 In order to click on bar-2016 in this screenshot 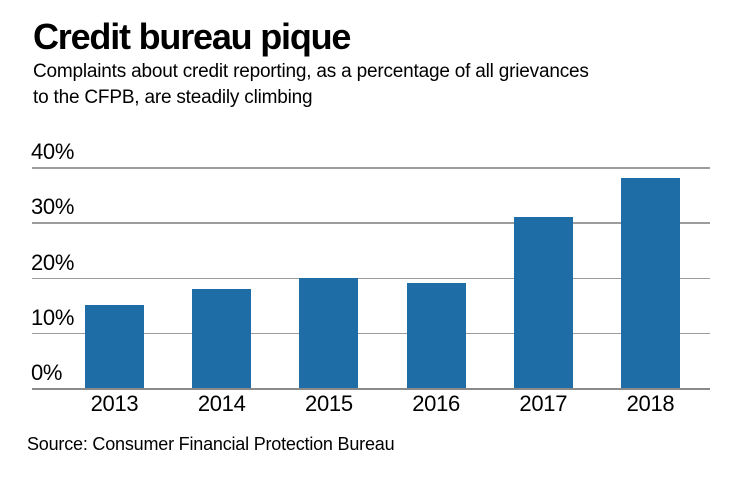, I will do `click(436, 335)`.